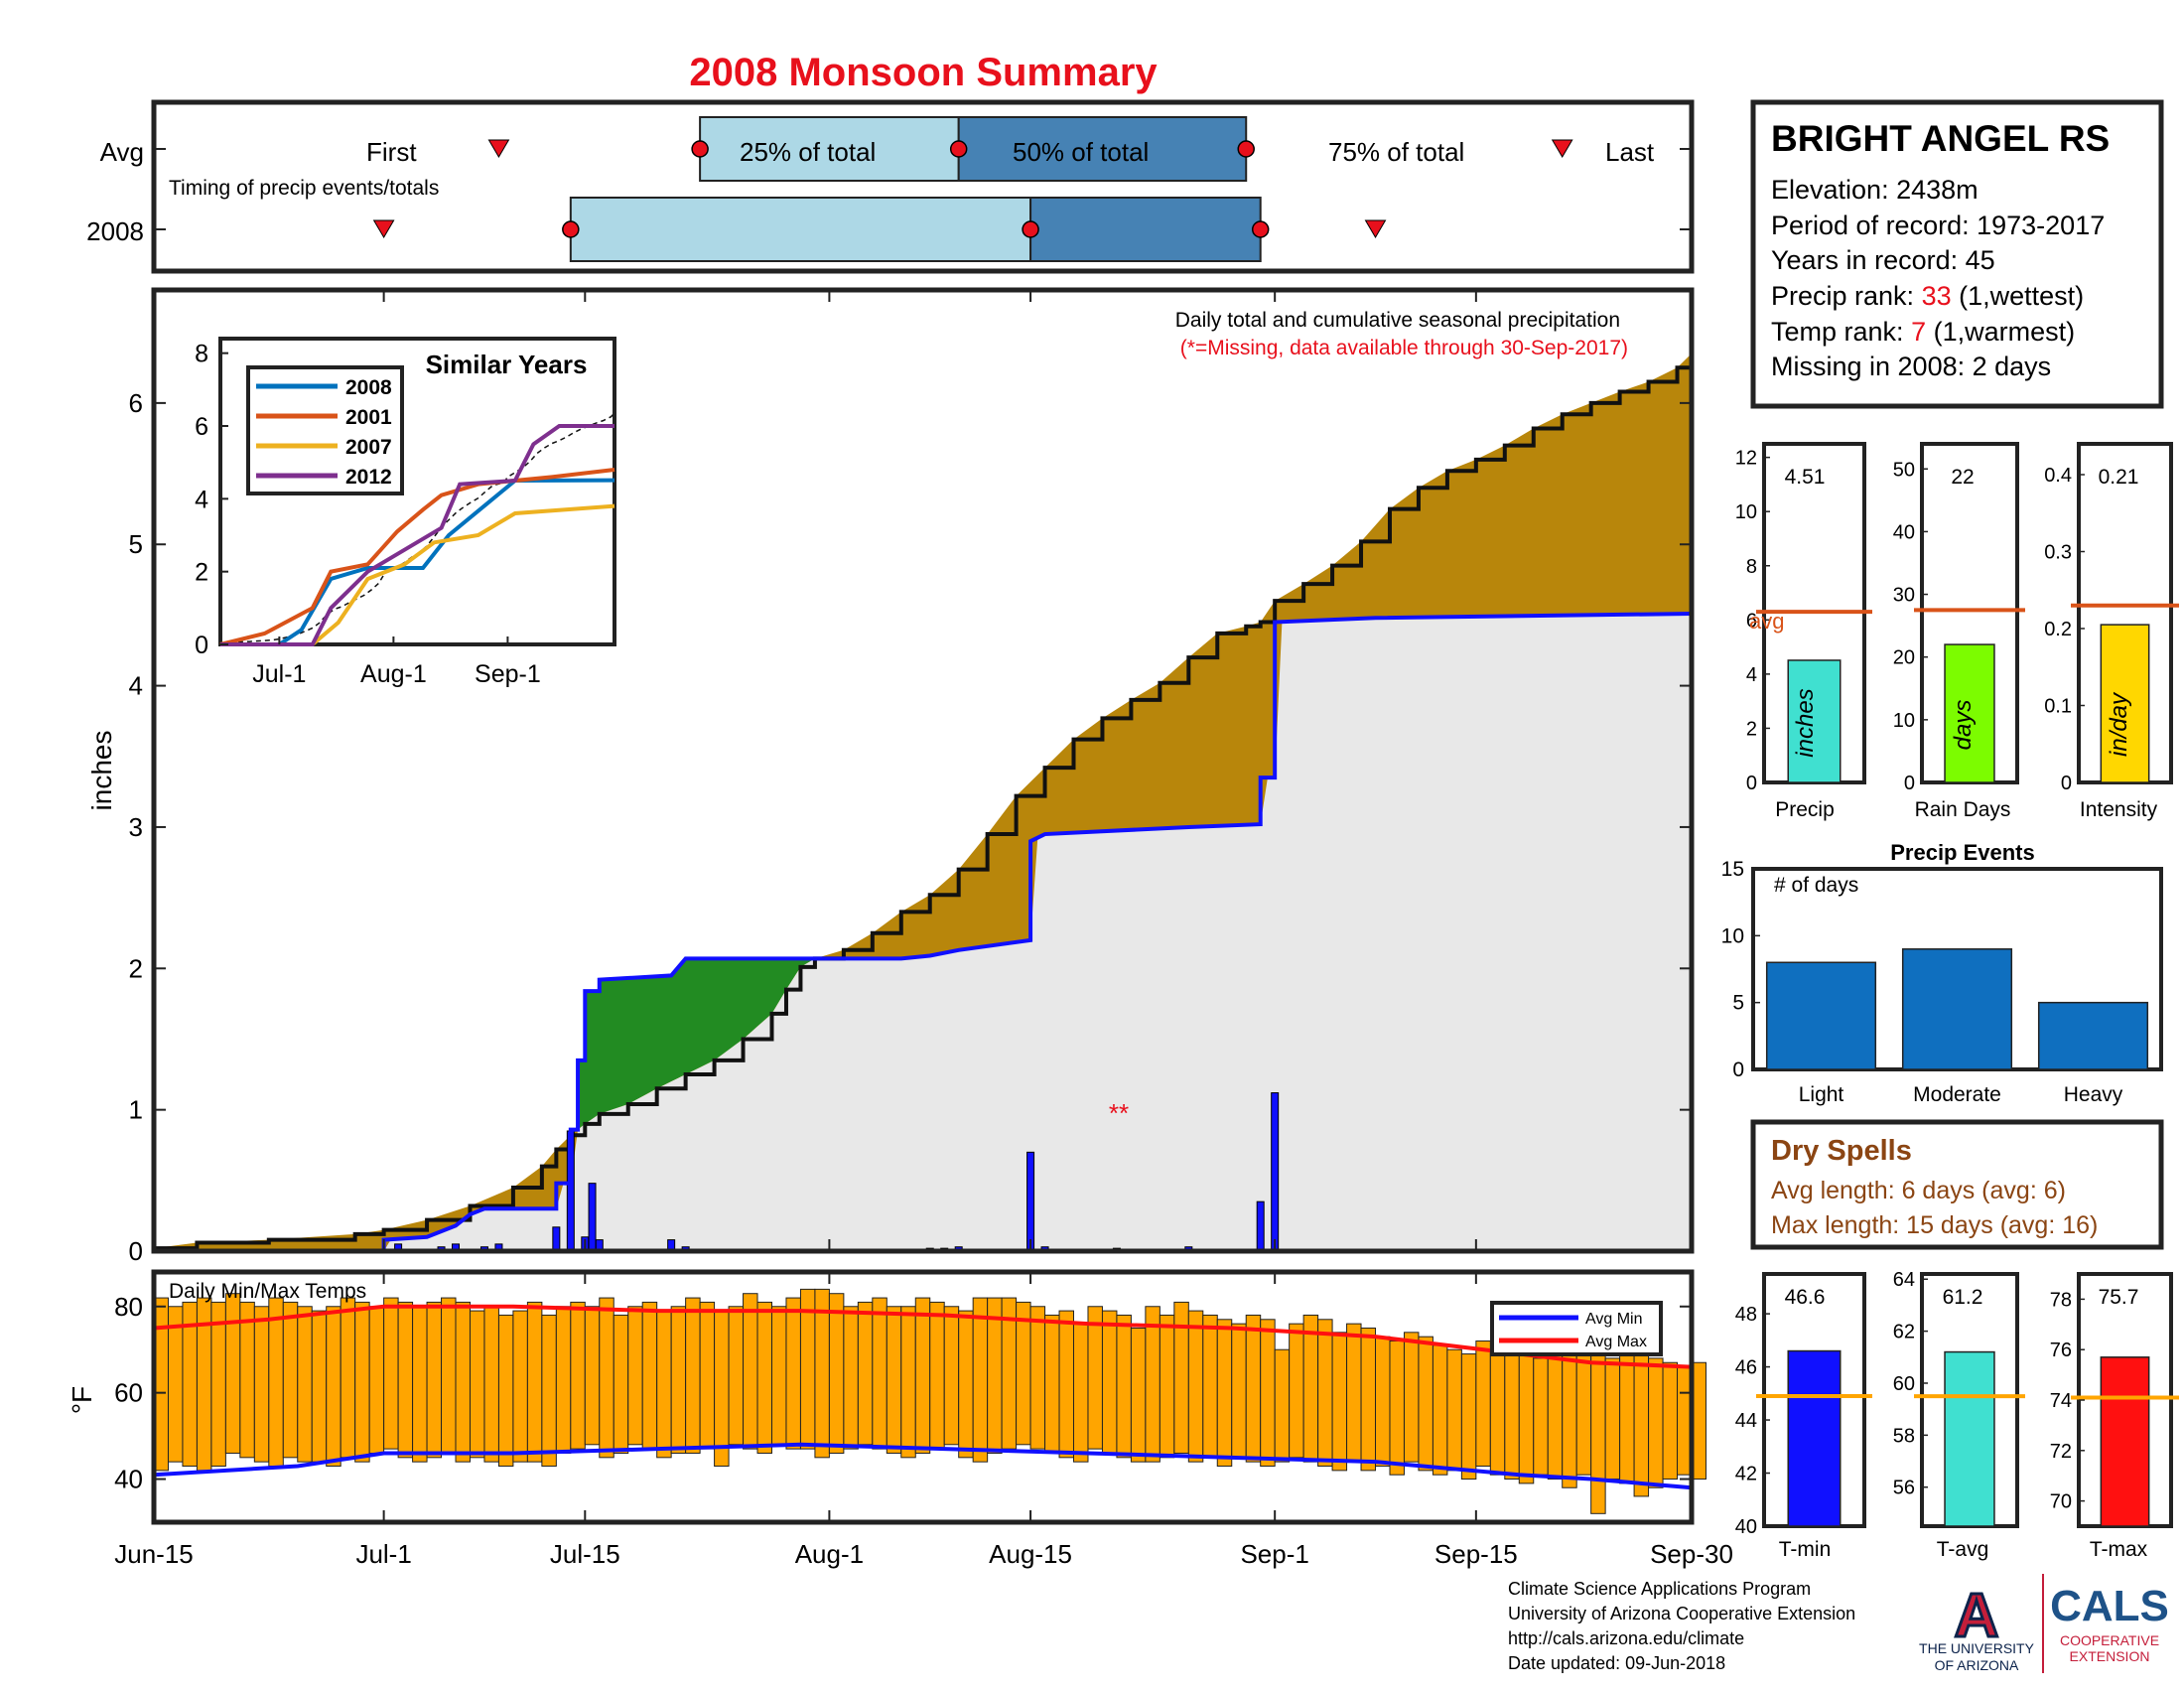 This screenshot has width=2184, height=1693. Describe the element at coordinates (1904, 1332) in the screenshot. I see `tavg-ytick-label-62: 62` at that location.